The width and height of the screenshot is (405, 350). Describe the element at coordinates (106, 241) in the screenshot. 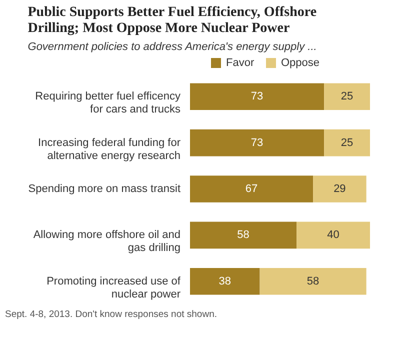

I see `y-tick-label: Allowing more offshore oil and gas drilling` at that location.